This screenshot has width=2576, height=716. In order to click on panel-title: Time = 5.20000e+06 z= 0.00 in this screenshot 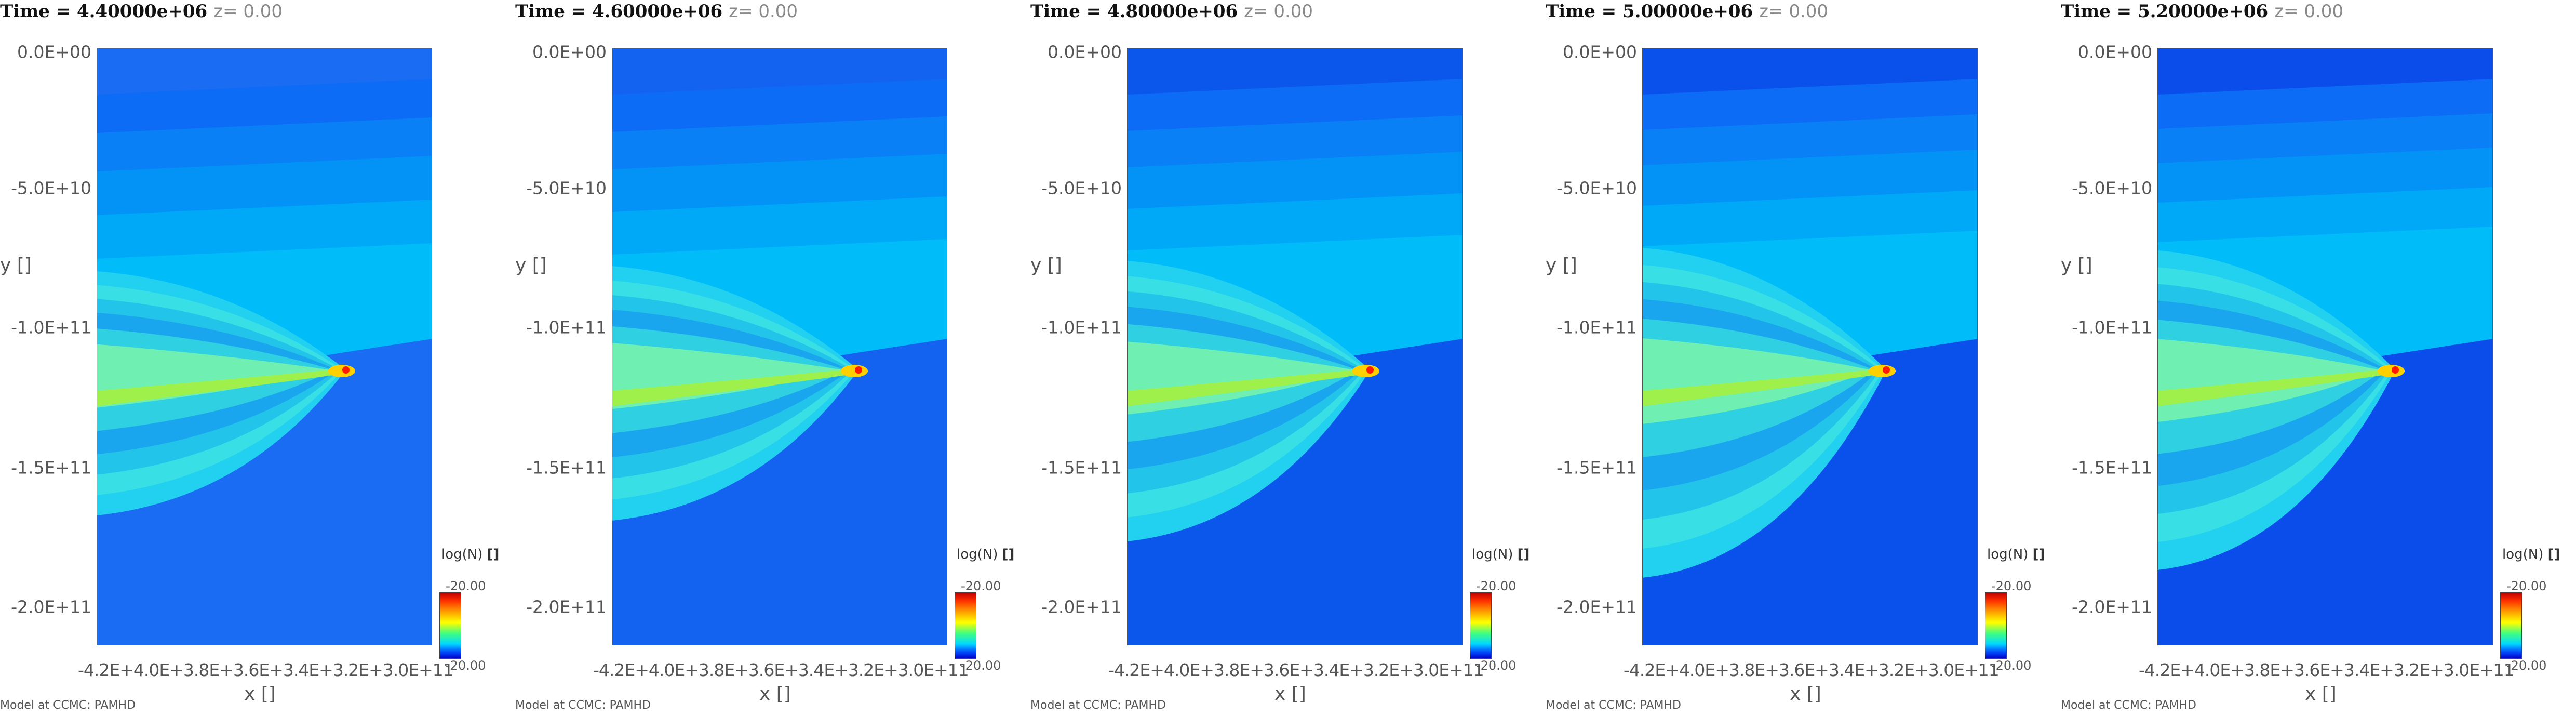, I will do `click(2319, 14)`.